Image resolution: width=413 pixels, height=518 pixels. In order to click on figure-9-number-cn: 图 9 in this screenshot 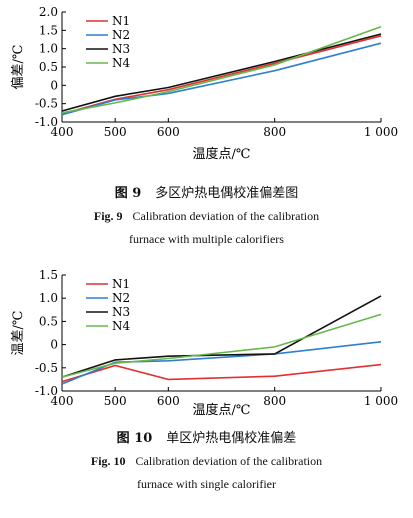, I will do `click(128, 193)`.